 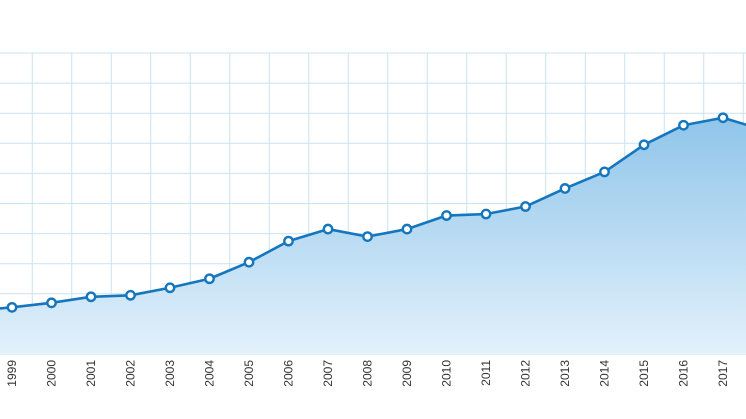 What do you see at coordinates (684, 373) in the screenshot?
I see `x-tick-label-2016: 2016` at bounding box center [684, 373].